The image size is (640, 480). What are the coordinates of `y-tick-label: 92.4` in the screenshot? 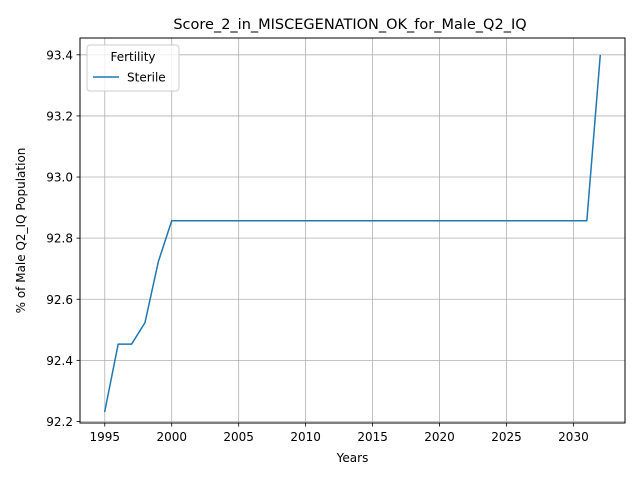 It's located at (59, 361).